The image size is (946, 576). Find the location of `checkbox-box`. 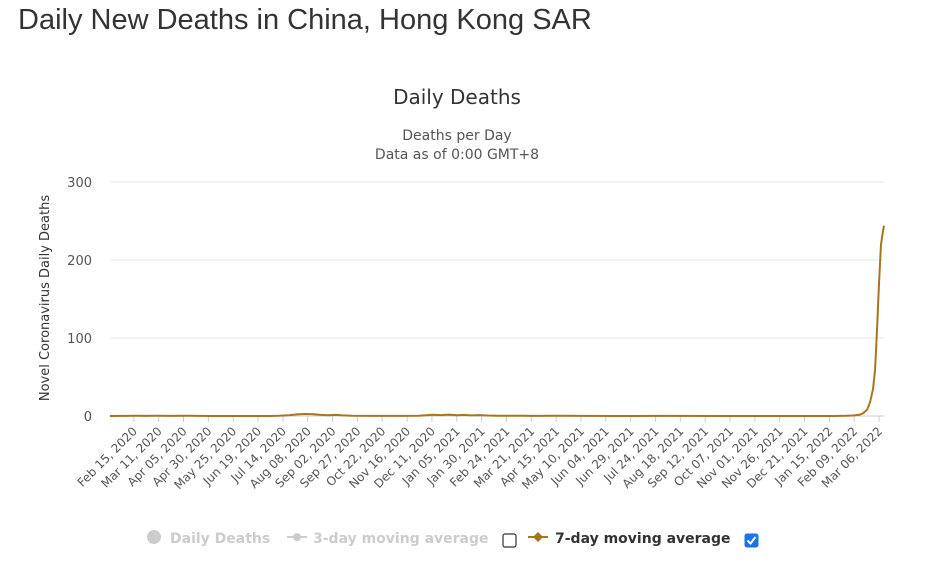

checkbox-box is located at coordinates (751, 540).